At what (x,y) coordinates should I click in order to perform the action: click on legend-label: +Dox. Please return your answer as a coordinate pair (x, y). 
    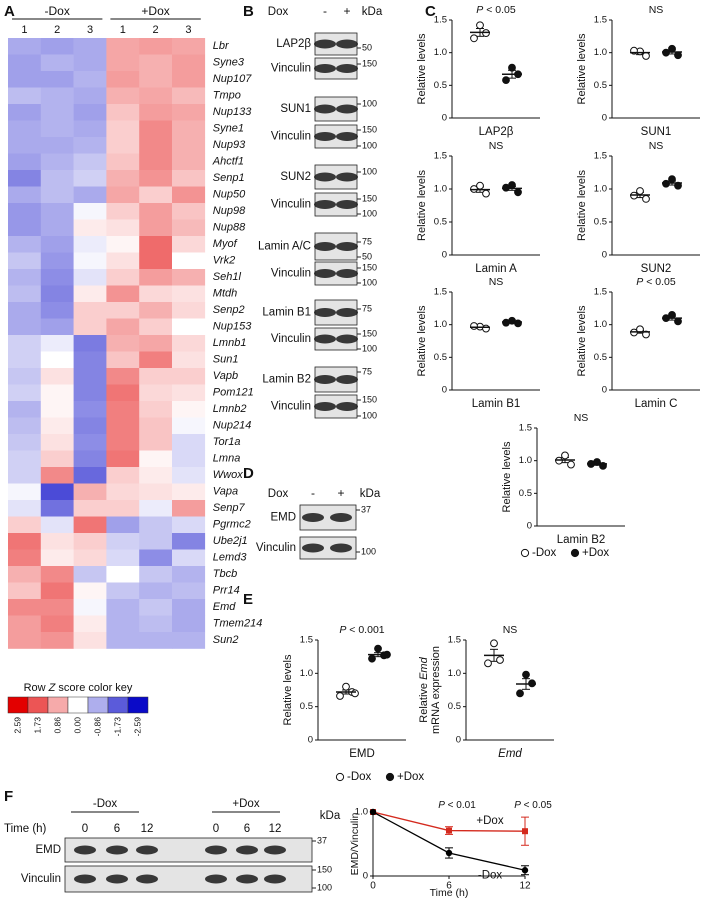
    Looking at the image, I should click on (595, 553).